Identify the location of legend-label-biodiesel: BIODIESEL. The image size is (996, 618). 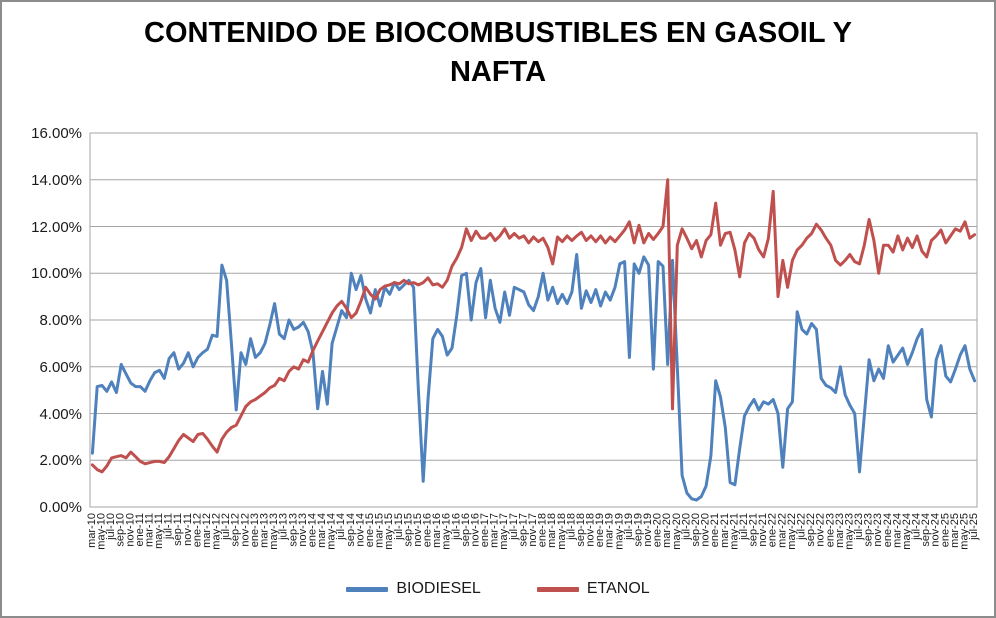
(438, 588).